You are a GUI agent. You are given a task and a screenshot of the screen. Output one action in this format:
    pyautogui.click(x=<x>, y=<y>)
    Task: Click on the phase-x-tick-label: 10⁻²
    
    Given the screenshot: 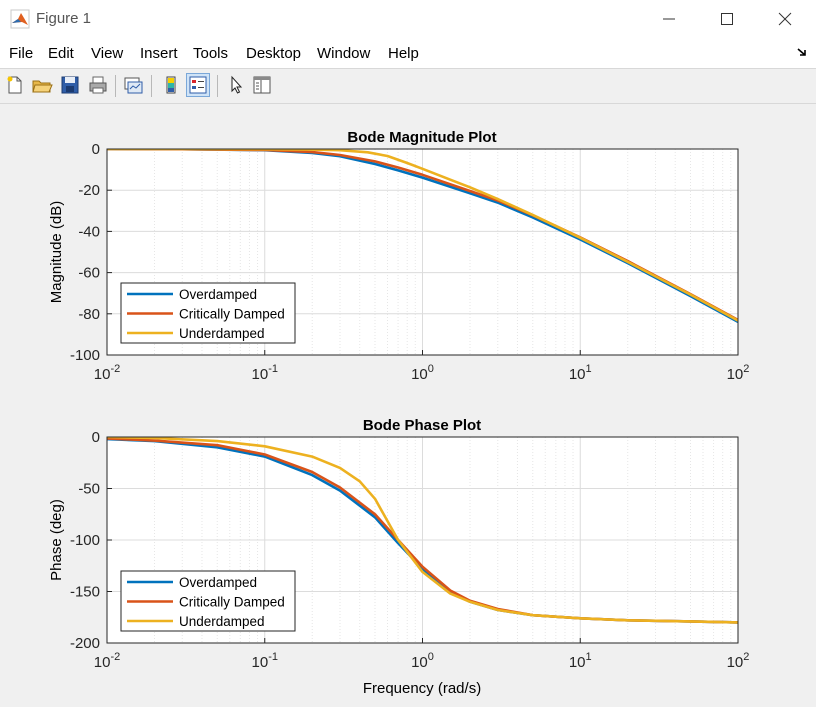 What is the action you would take?
    pyautogui.click(x=107, y=661)
    